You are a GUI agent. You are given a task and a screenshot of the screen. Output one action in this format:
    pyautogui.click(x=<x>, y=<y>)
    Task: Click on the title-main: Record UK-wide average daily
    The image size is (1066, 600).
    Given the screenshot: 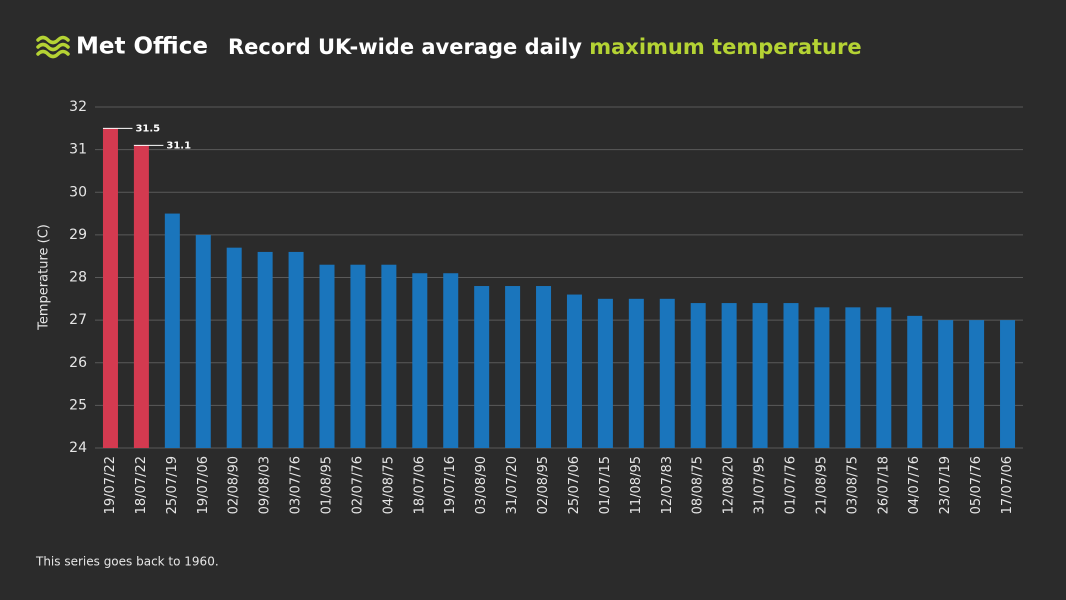 What is the action you would take?
    pyautogui.click(x=405, y=47)
    